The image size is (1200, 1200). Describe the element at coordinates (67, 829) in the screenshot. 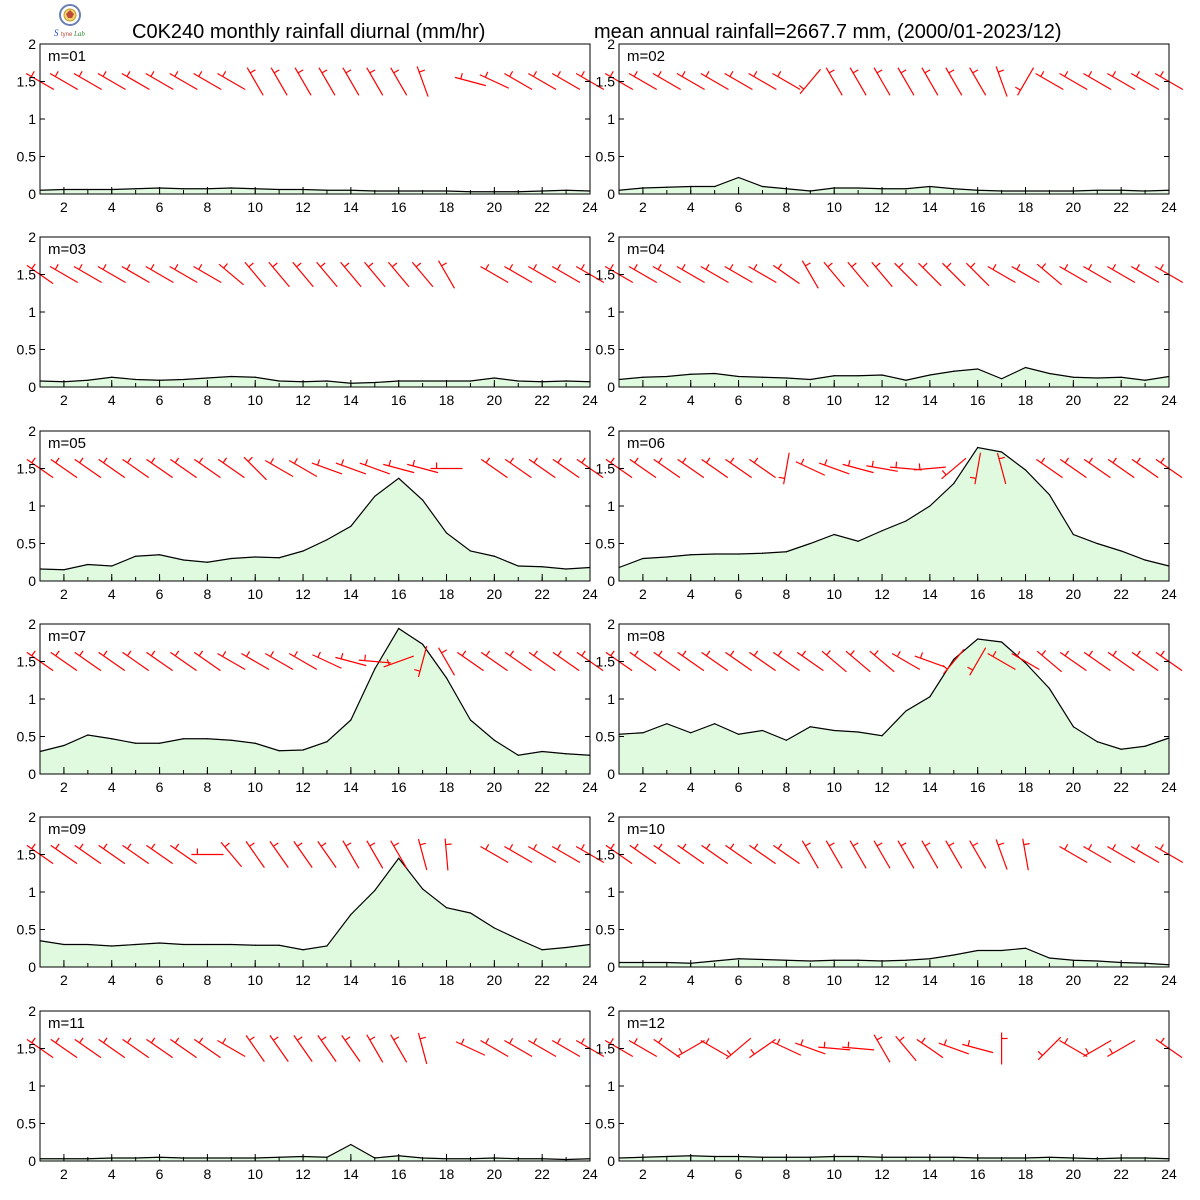

I see `panel-label: m=09` at that location.